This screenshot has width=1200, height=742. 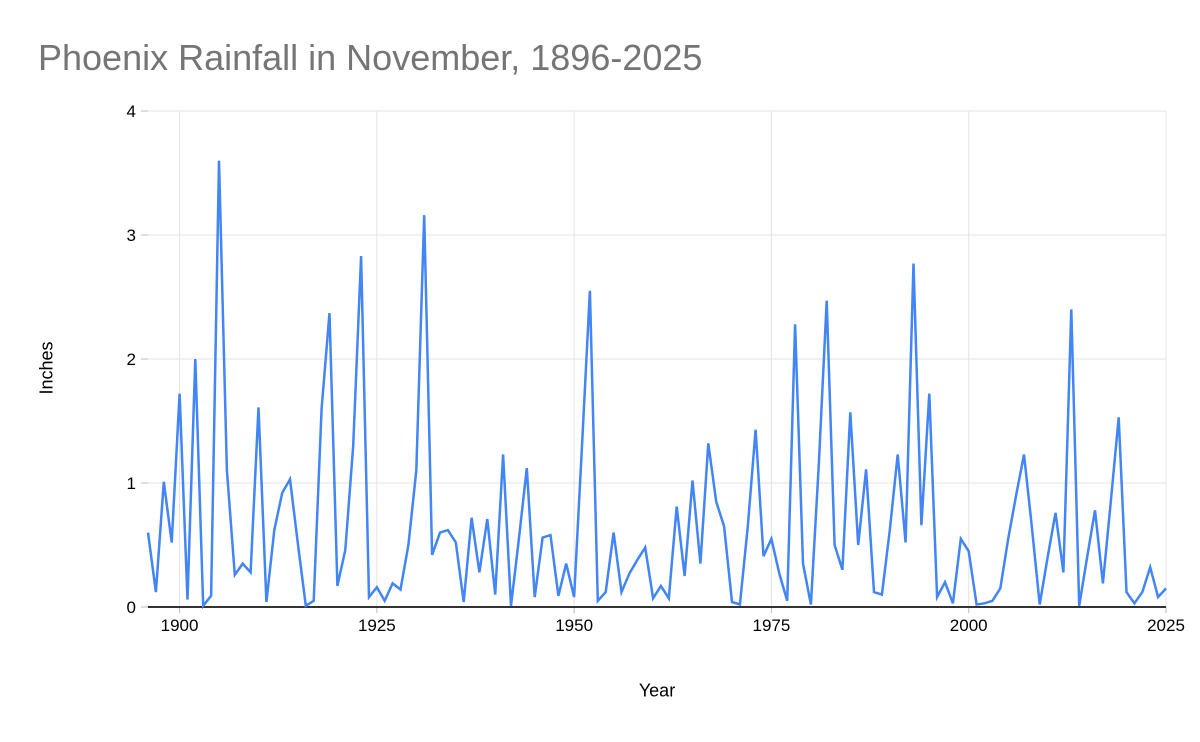 What do you see at coordinates (1166, 625) in the screenshot?
I see `x-tick-label: 2025` at bounding box center [1166, 625].